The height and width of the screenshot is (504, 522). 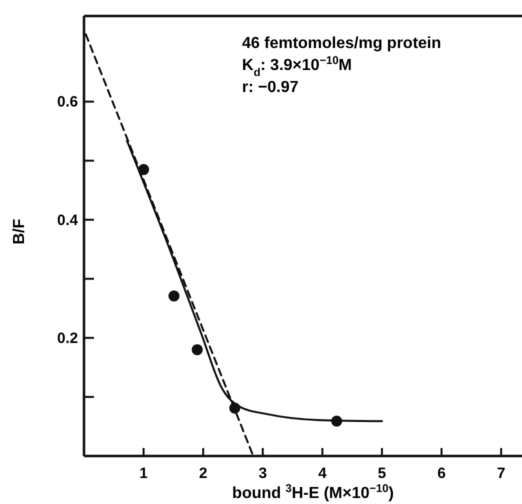 I want to click on annotation: K$_{d}$: 3.9×10$^{−10}$M, so click(x=297, y=67).